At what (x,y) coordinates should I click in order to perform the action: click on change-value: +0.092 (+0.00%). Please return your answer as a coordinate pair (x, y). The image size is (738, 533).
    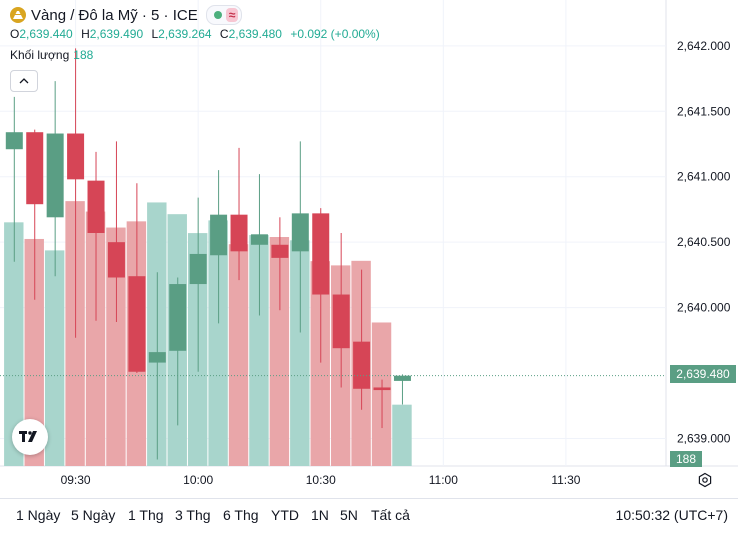
    Looking at the image, I should click on (335, 34).